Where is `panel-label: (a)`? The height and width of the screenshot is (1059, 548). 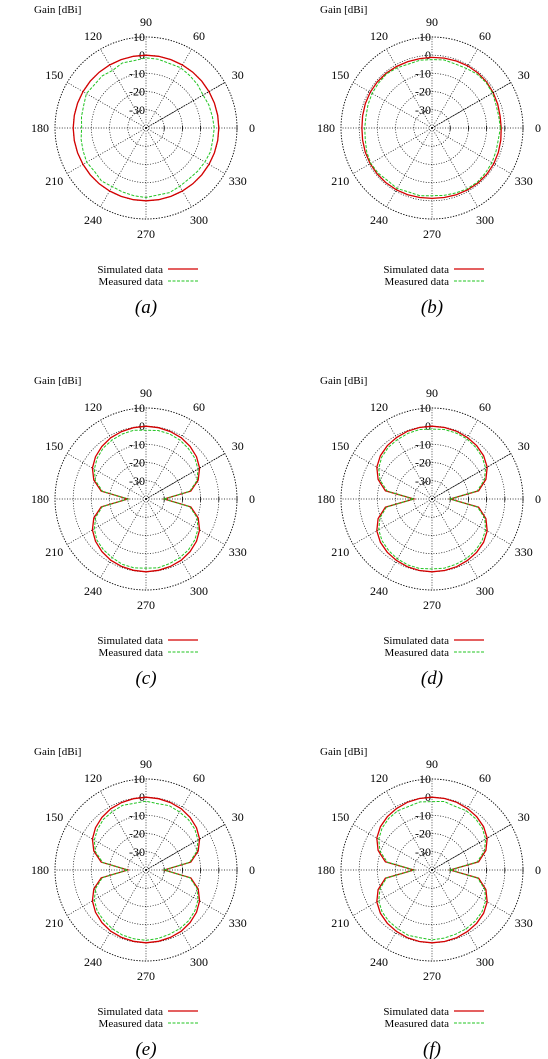 panel-label: (a) is located at coordinates (146, 307).